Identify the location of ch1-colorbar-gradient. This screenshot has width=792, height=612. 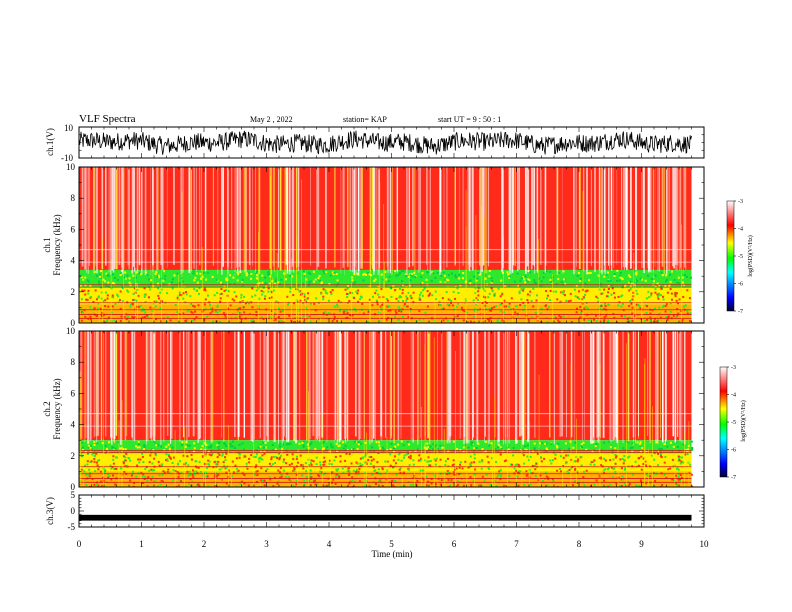
(730, 256).